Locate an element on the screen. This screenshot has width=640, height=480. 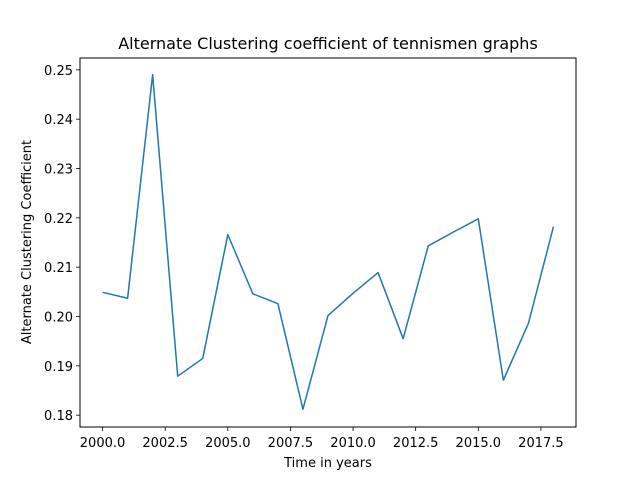
x-tick-label: 2005.0 is located at coordinates (228, 443).